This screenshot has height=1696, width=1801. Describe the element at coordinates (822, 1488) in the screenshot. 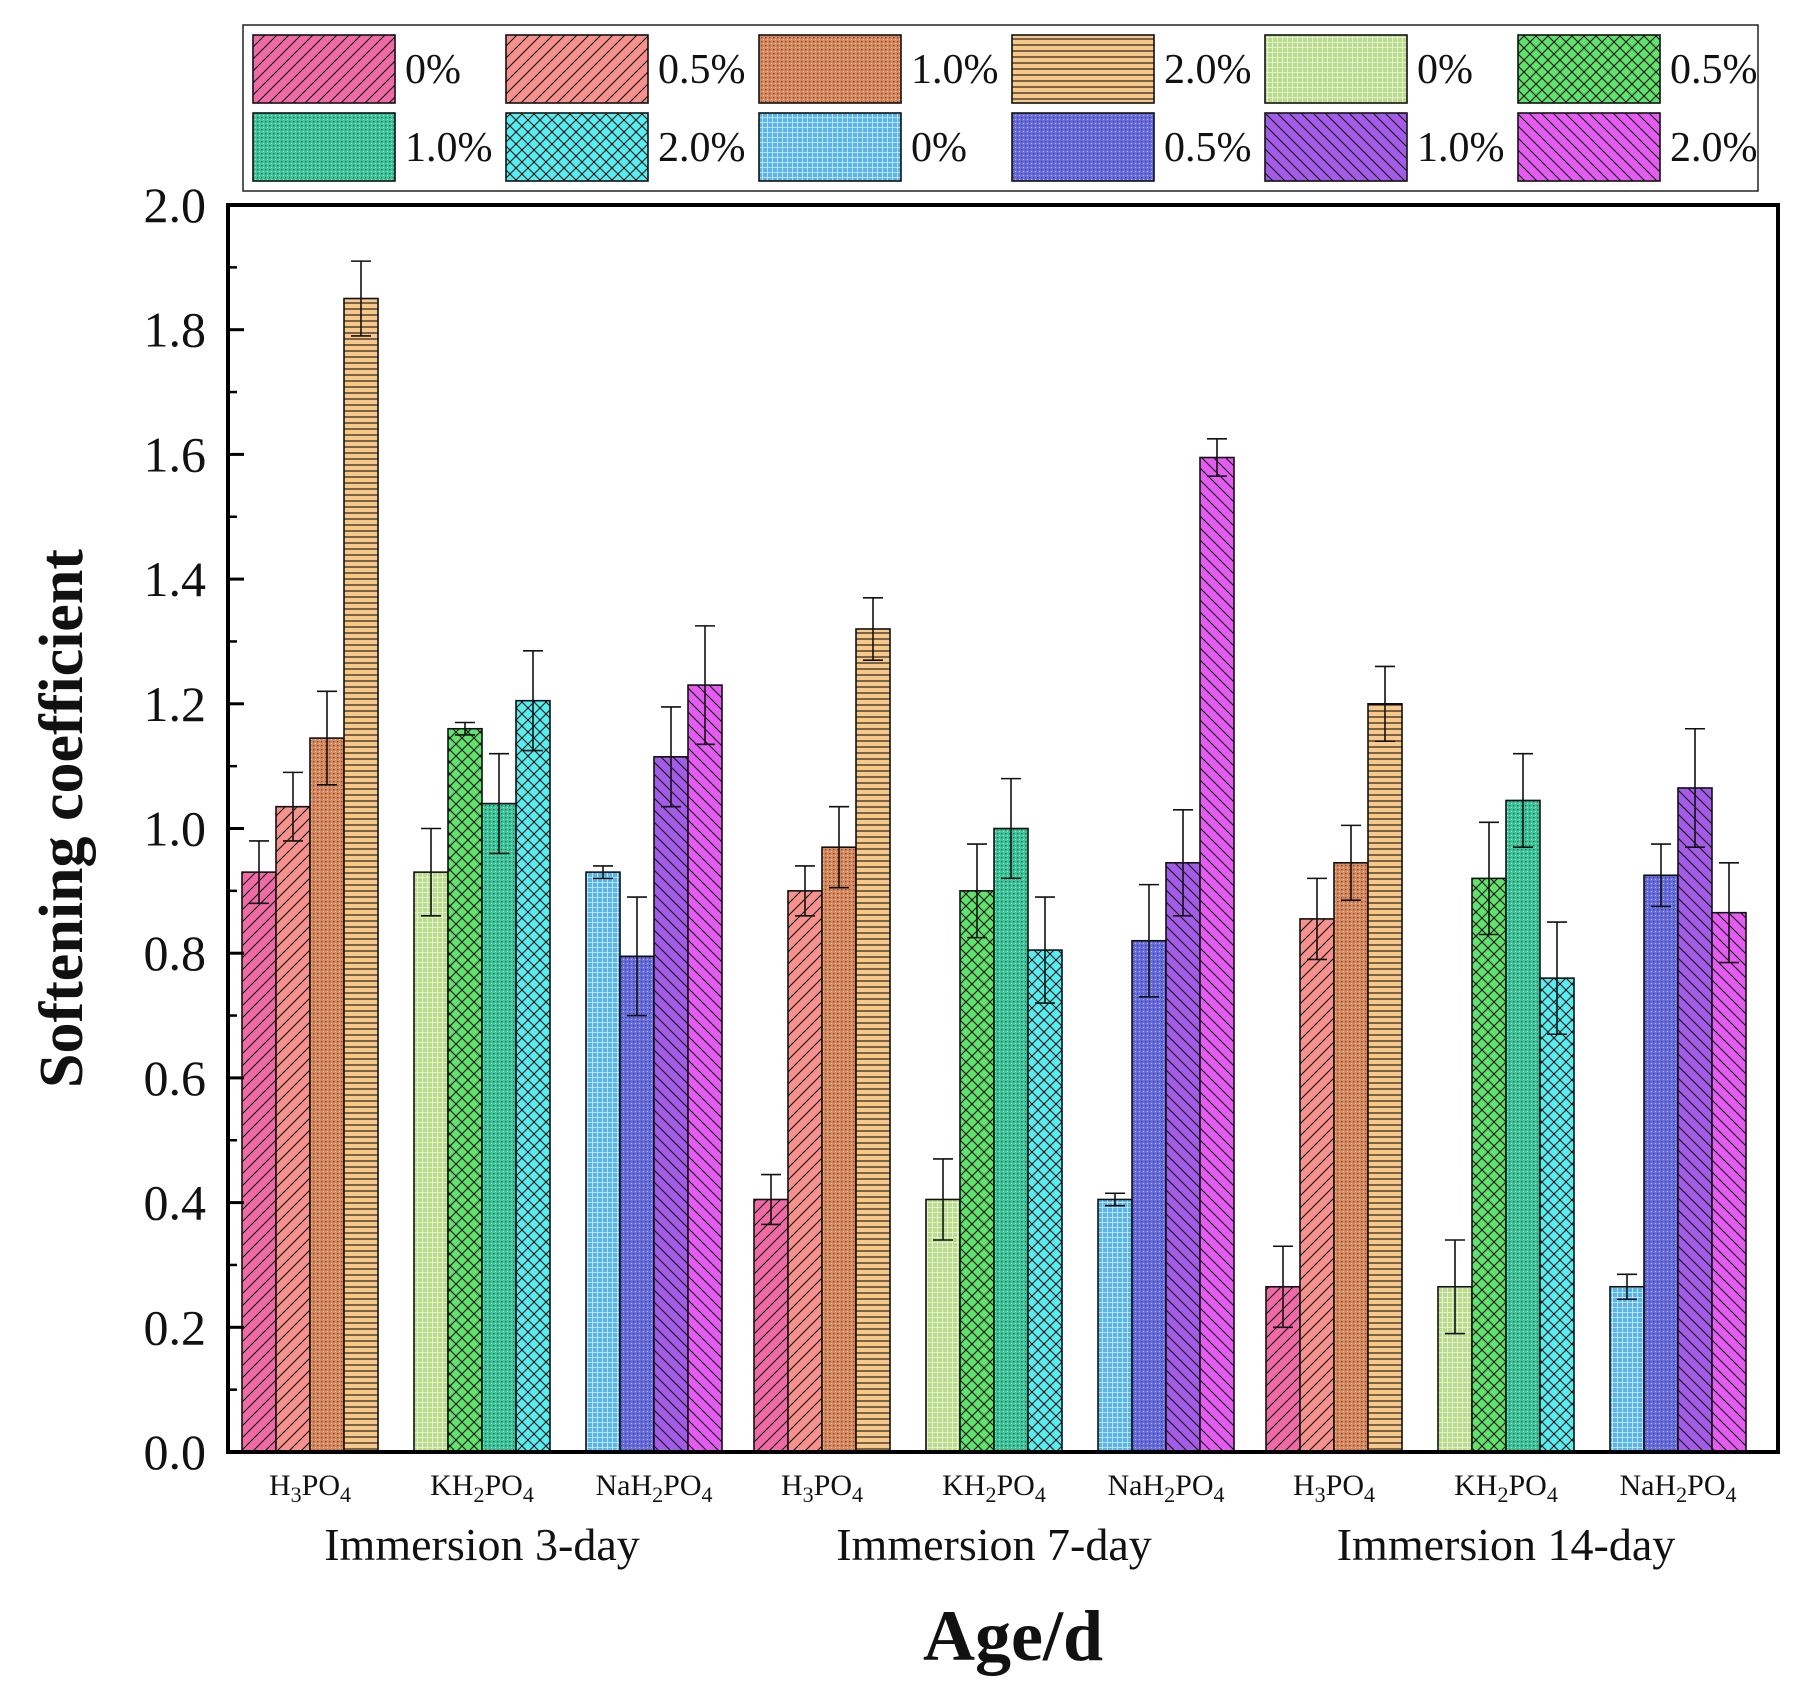

I see `cluster-label-2-H3PO4: H3PO4` at that location.